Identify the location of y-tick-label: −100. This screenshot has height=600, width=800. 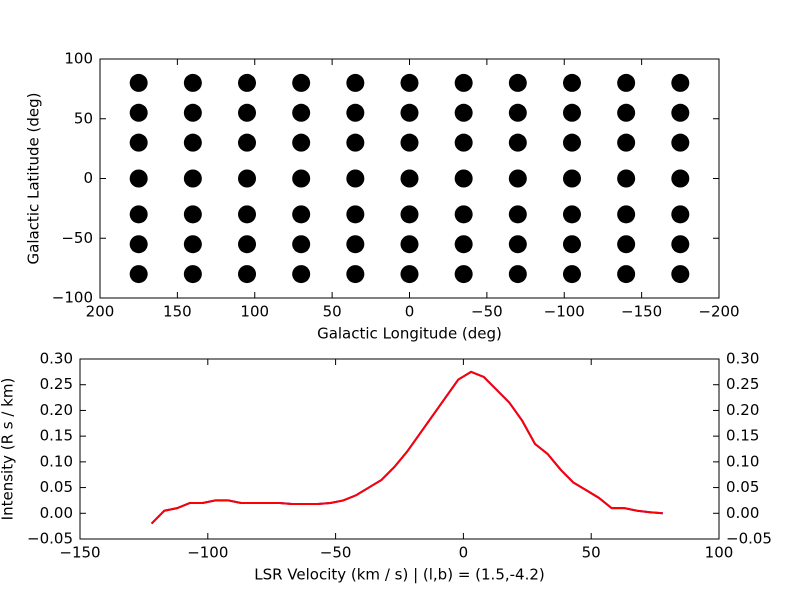
(72, 298).